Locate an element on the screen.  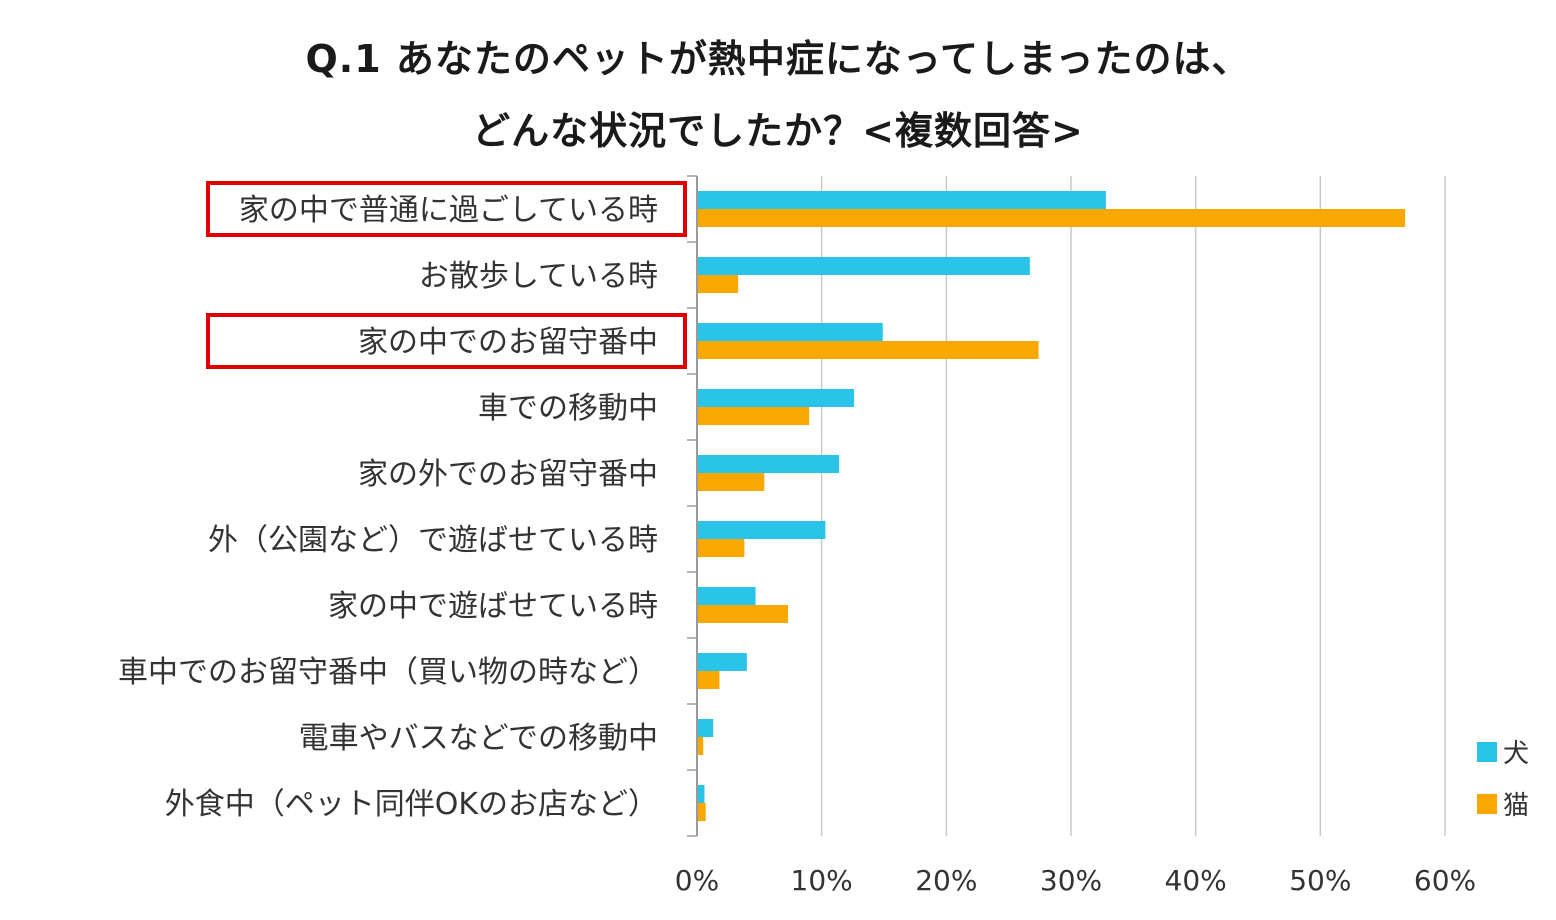
x-tick-label: 40% is located at coordinates (1196, 880).